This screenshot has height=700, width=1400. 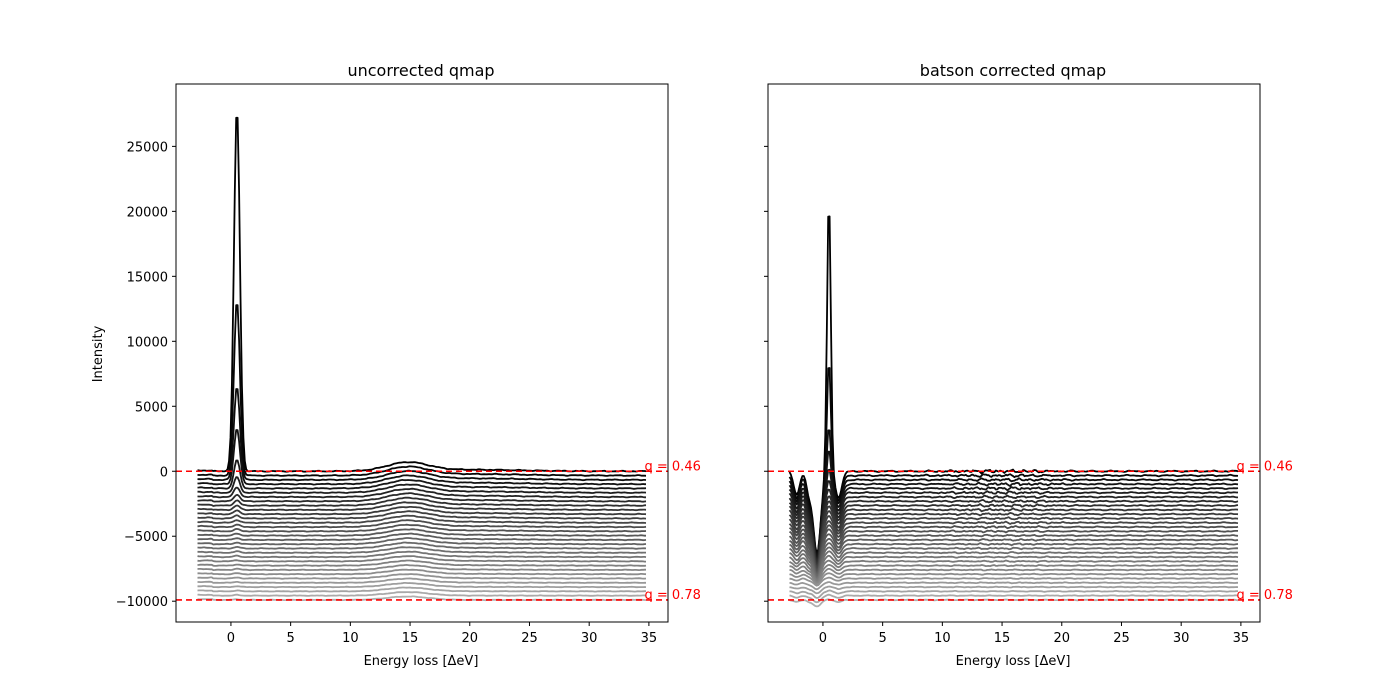 What do you see at coordinates (420, 70) in the screenshot?
I see `axes-title: uncorrected qmap` at bounding box center [420, 70].